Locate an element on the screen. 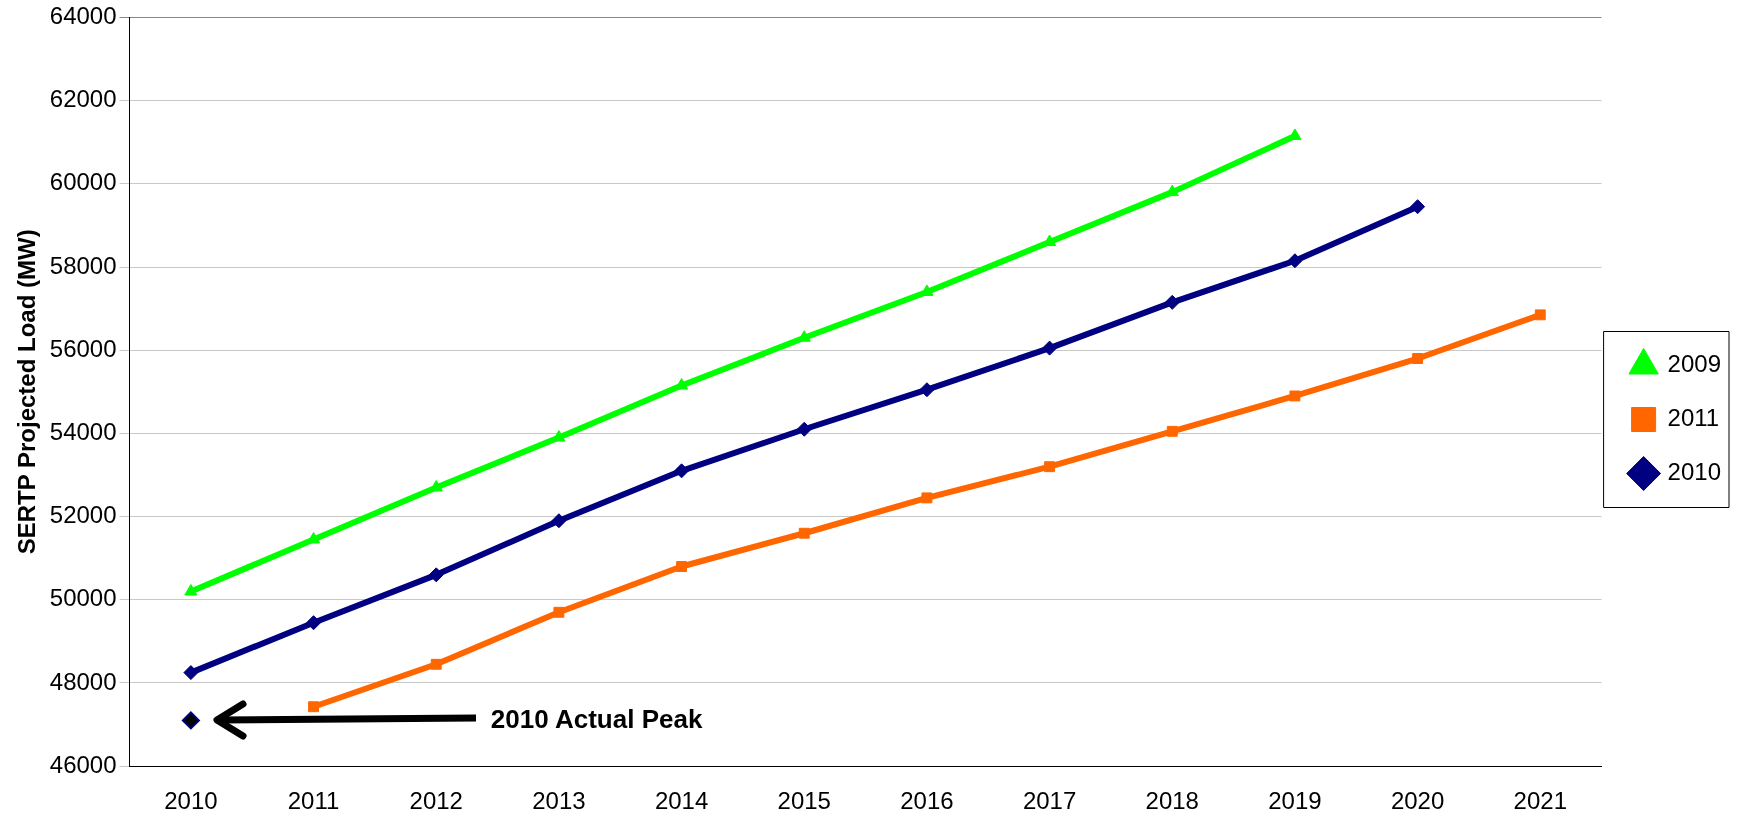  x-tick-label: 2010 is located at coordinates (191, 801).